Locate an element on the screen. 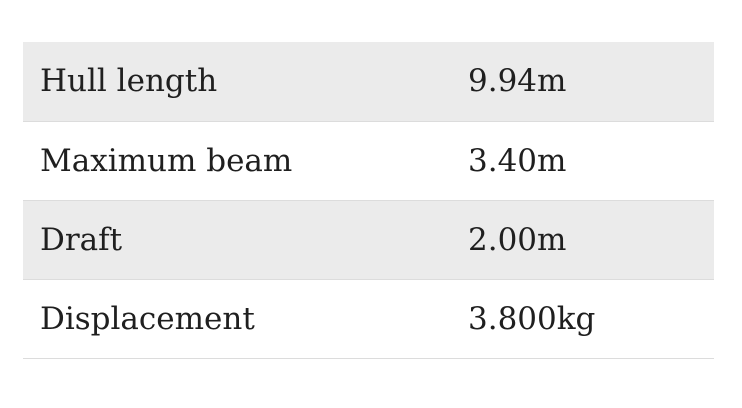 Image resolution: width=742 pixels, height=408 pixels. spec-value-hull-length: 9.94m is located at coordinates (517, 81).